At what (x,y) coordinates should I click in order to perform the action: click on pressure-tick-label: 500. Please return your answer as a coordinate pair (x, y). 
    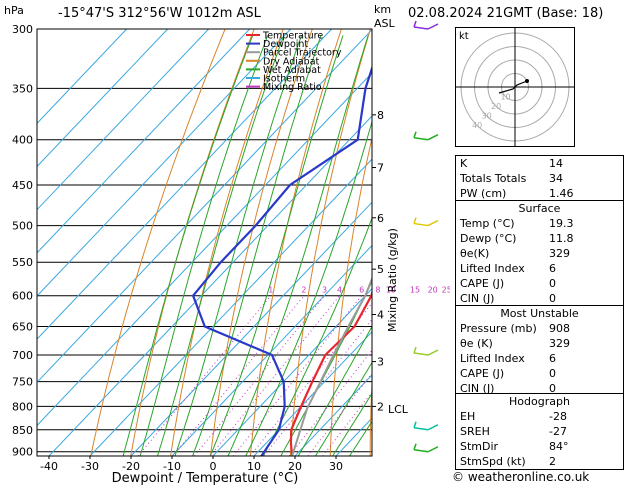
    Looking at the image, I should click on (22, 226).